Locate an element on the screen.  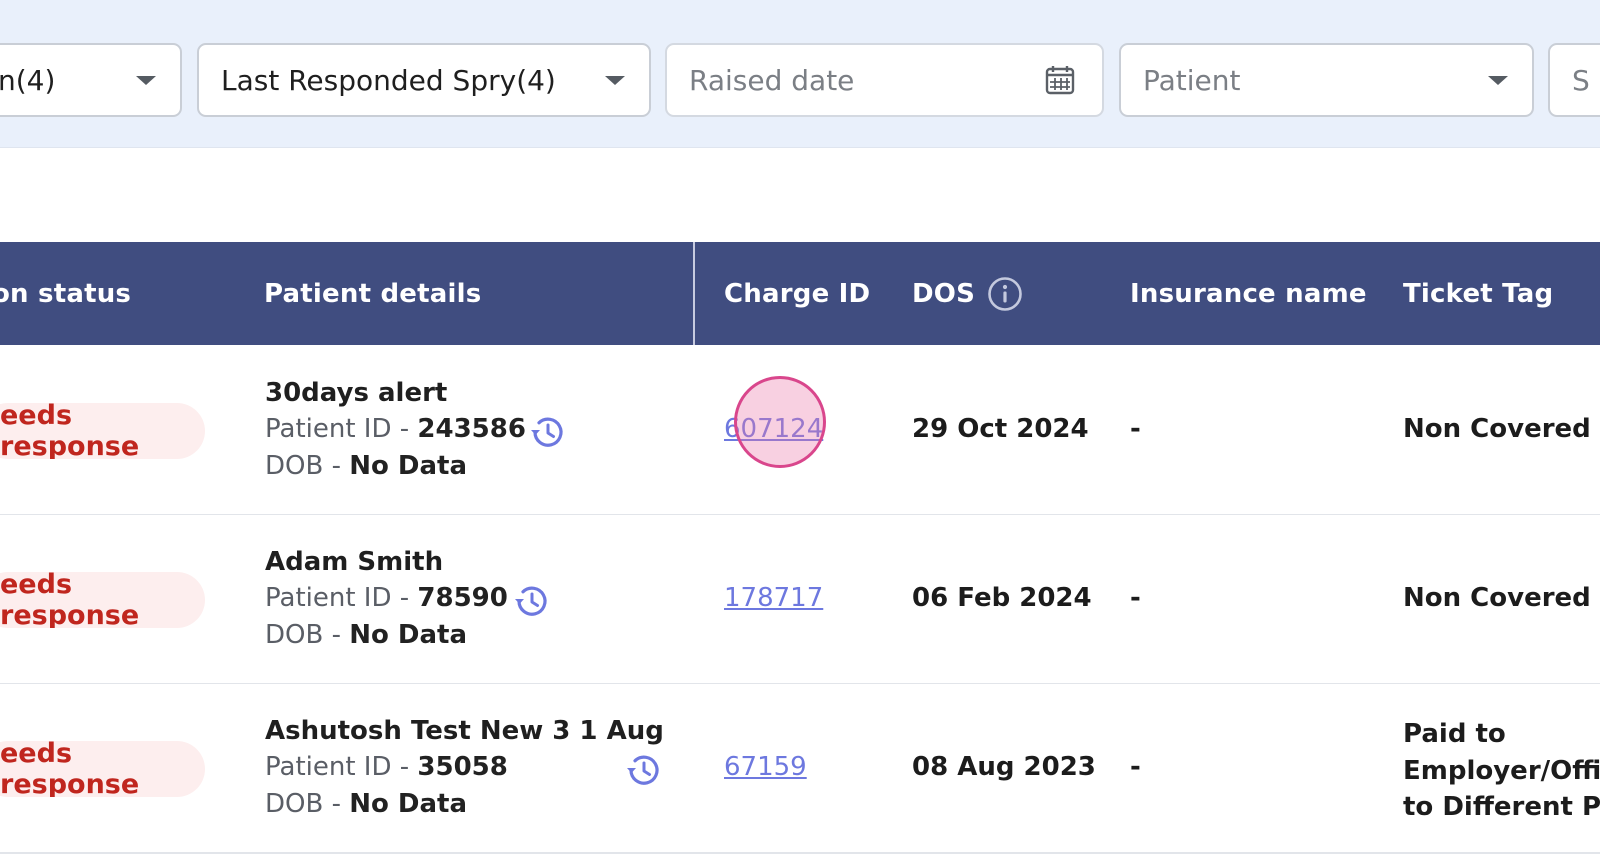
patient-name: Ashutosh Test New 3 1 Aug is located at coordinates (464, 731).